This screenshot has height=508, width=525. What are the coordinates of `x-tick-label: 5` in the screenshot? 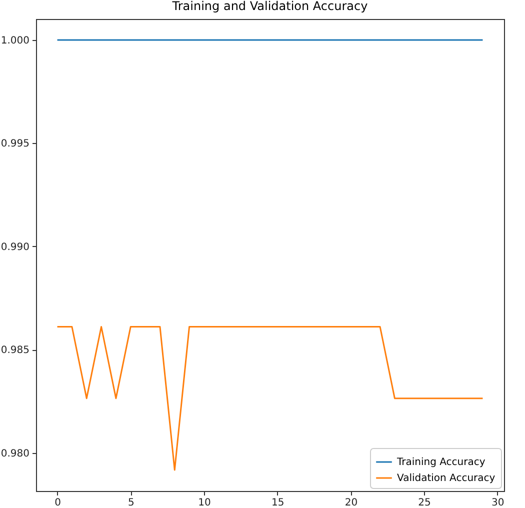 It's located at (131, 503).